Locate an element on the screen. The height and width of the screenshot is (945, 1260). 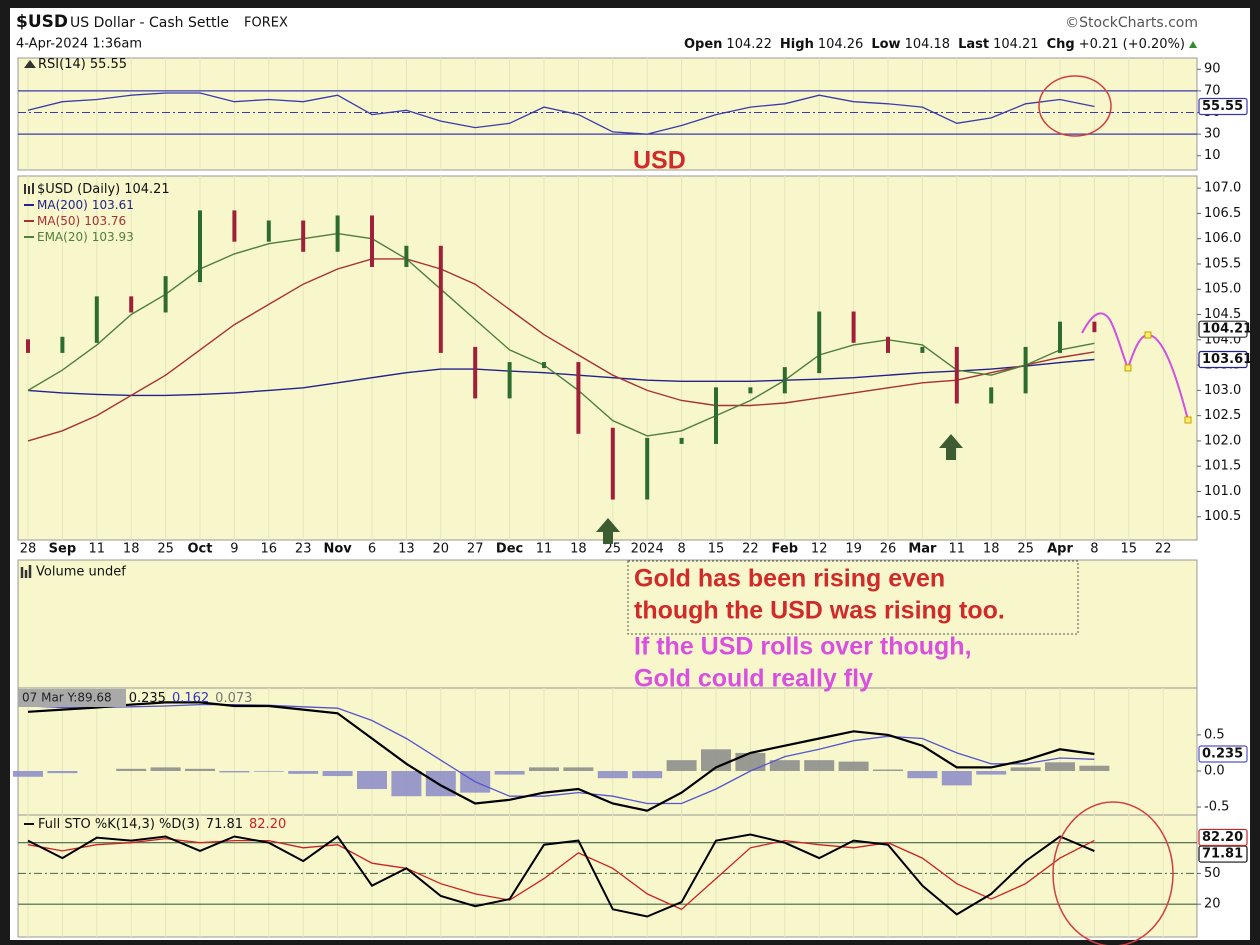
legend-value: 103.93 is located at coordinates (113, 237).